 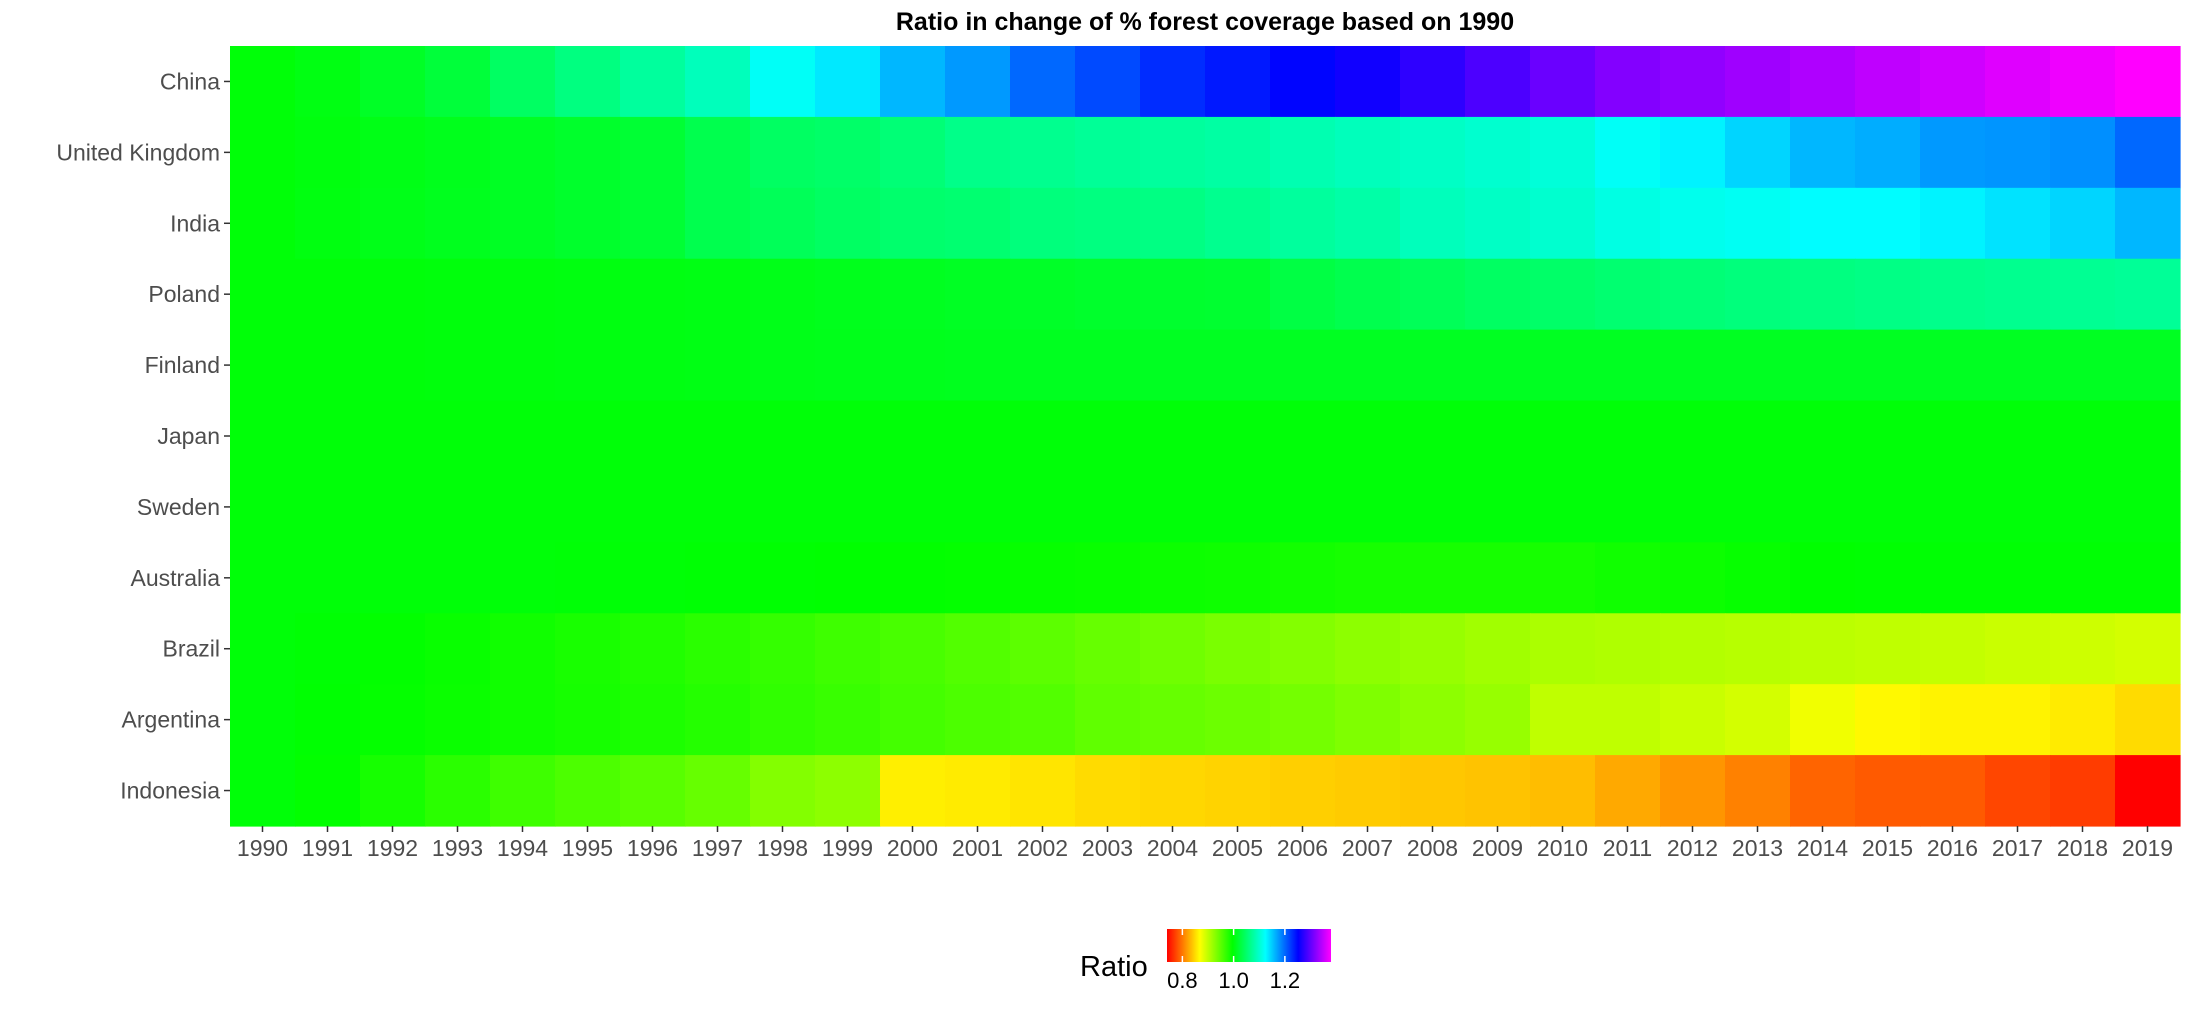 What do you see at coordinates (327, 848) in the screenshot?
I see `x-tick-label: 1991` at bounding box center [327, 848].